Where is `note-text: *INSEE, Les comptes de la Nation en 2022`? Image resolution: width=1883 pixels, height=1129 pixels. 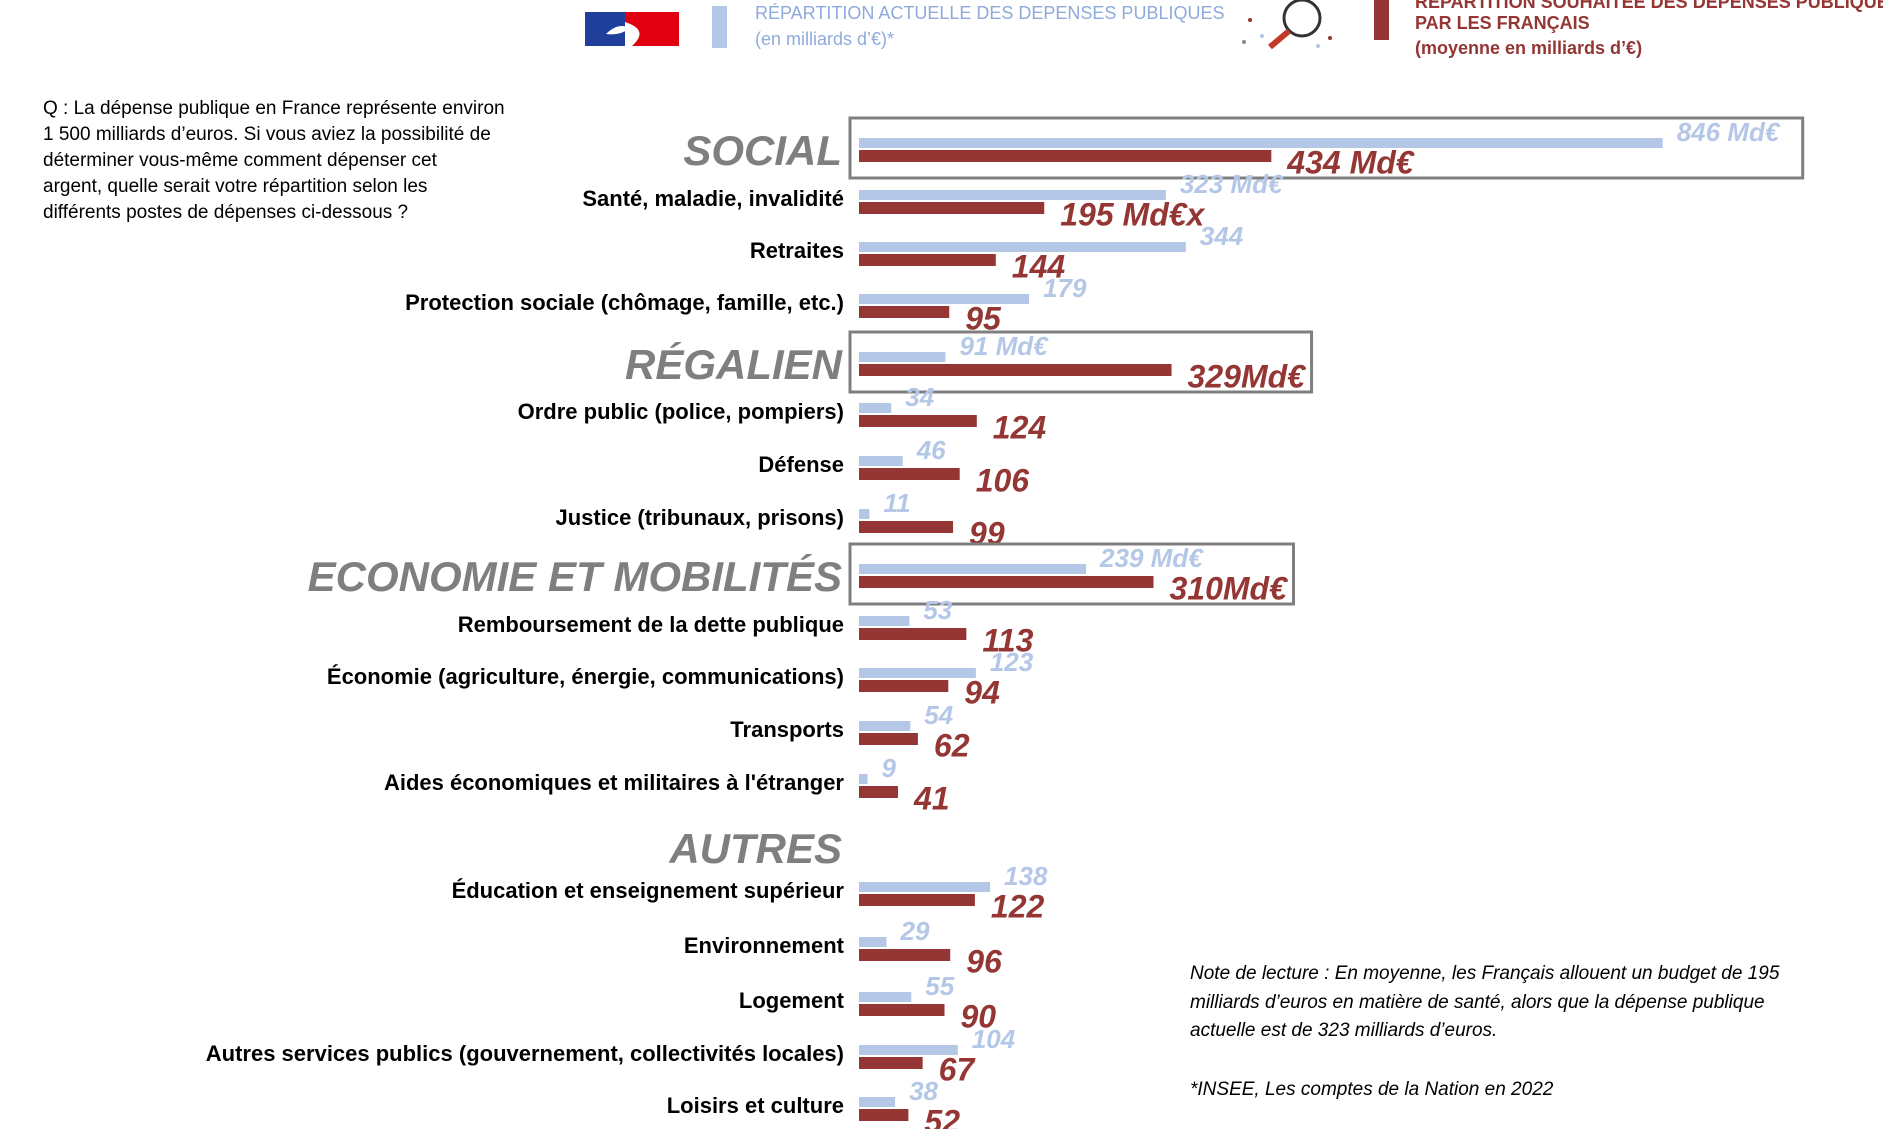 note-text: *INSEE, Les comptes de la Nation en 2022 is located at coordinates (1372, 1089).